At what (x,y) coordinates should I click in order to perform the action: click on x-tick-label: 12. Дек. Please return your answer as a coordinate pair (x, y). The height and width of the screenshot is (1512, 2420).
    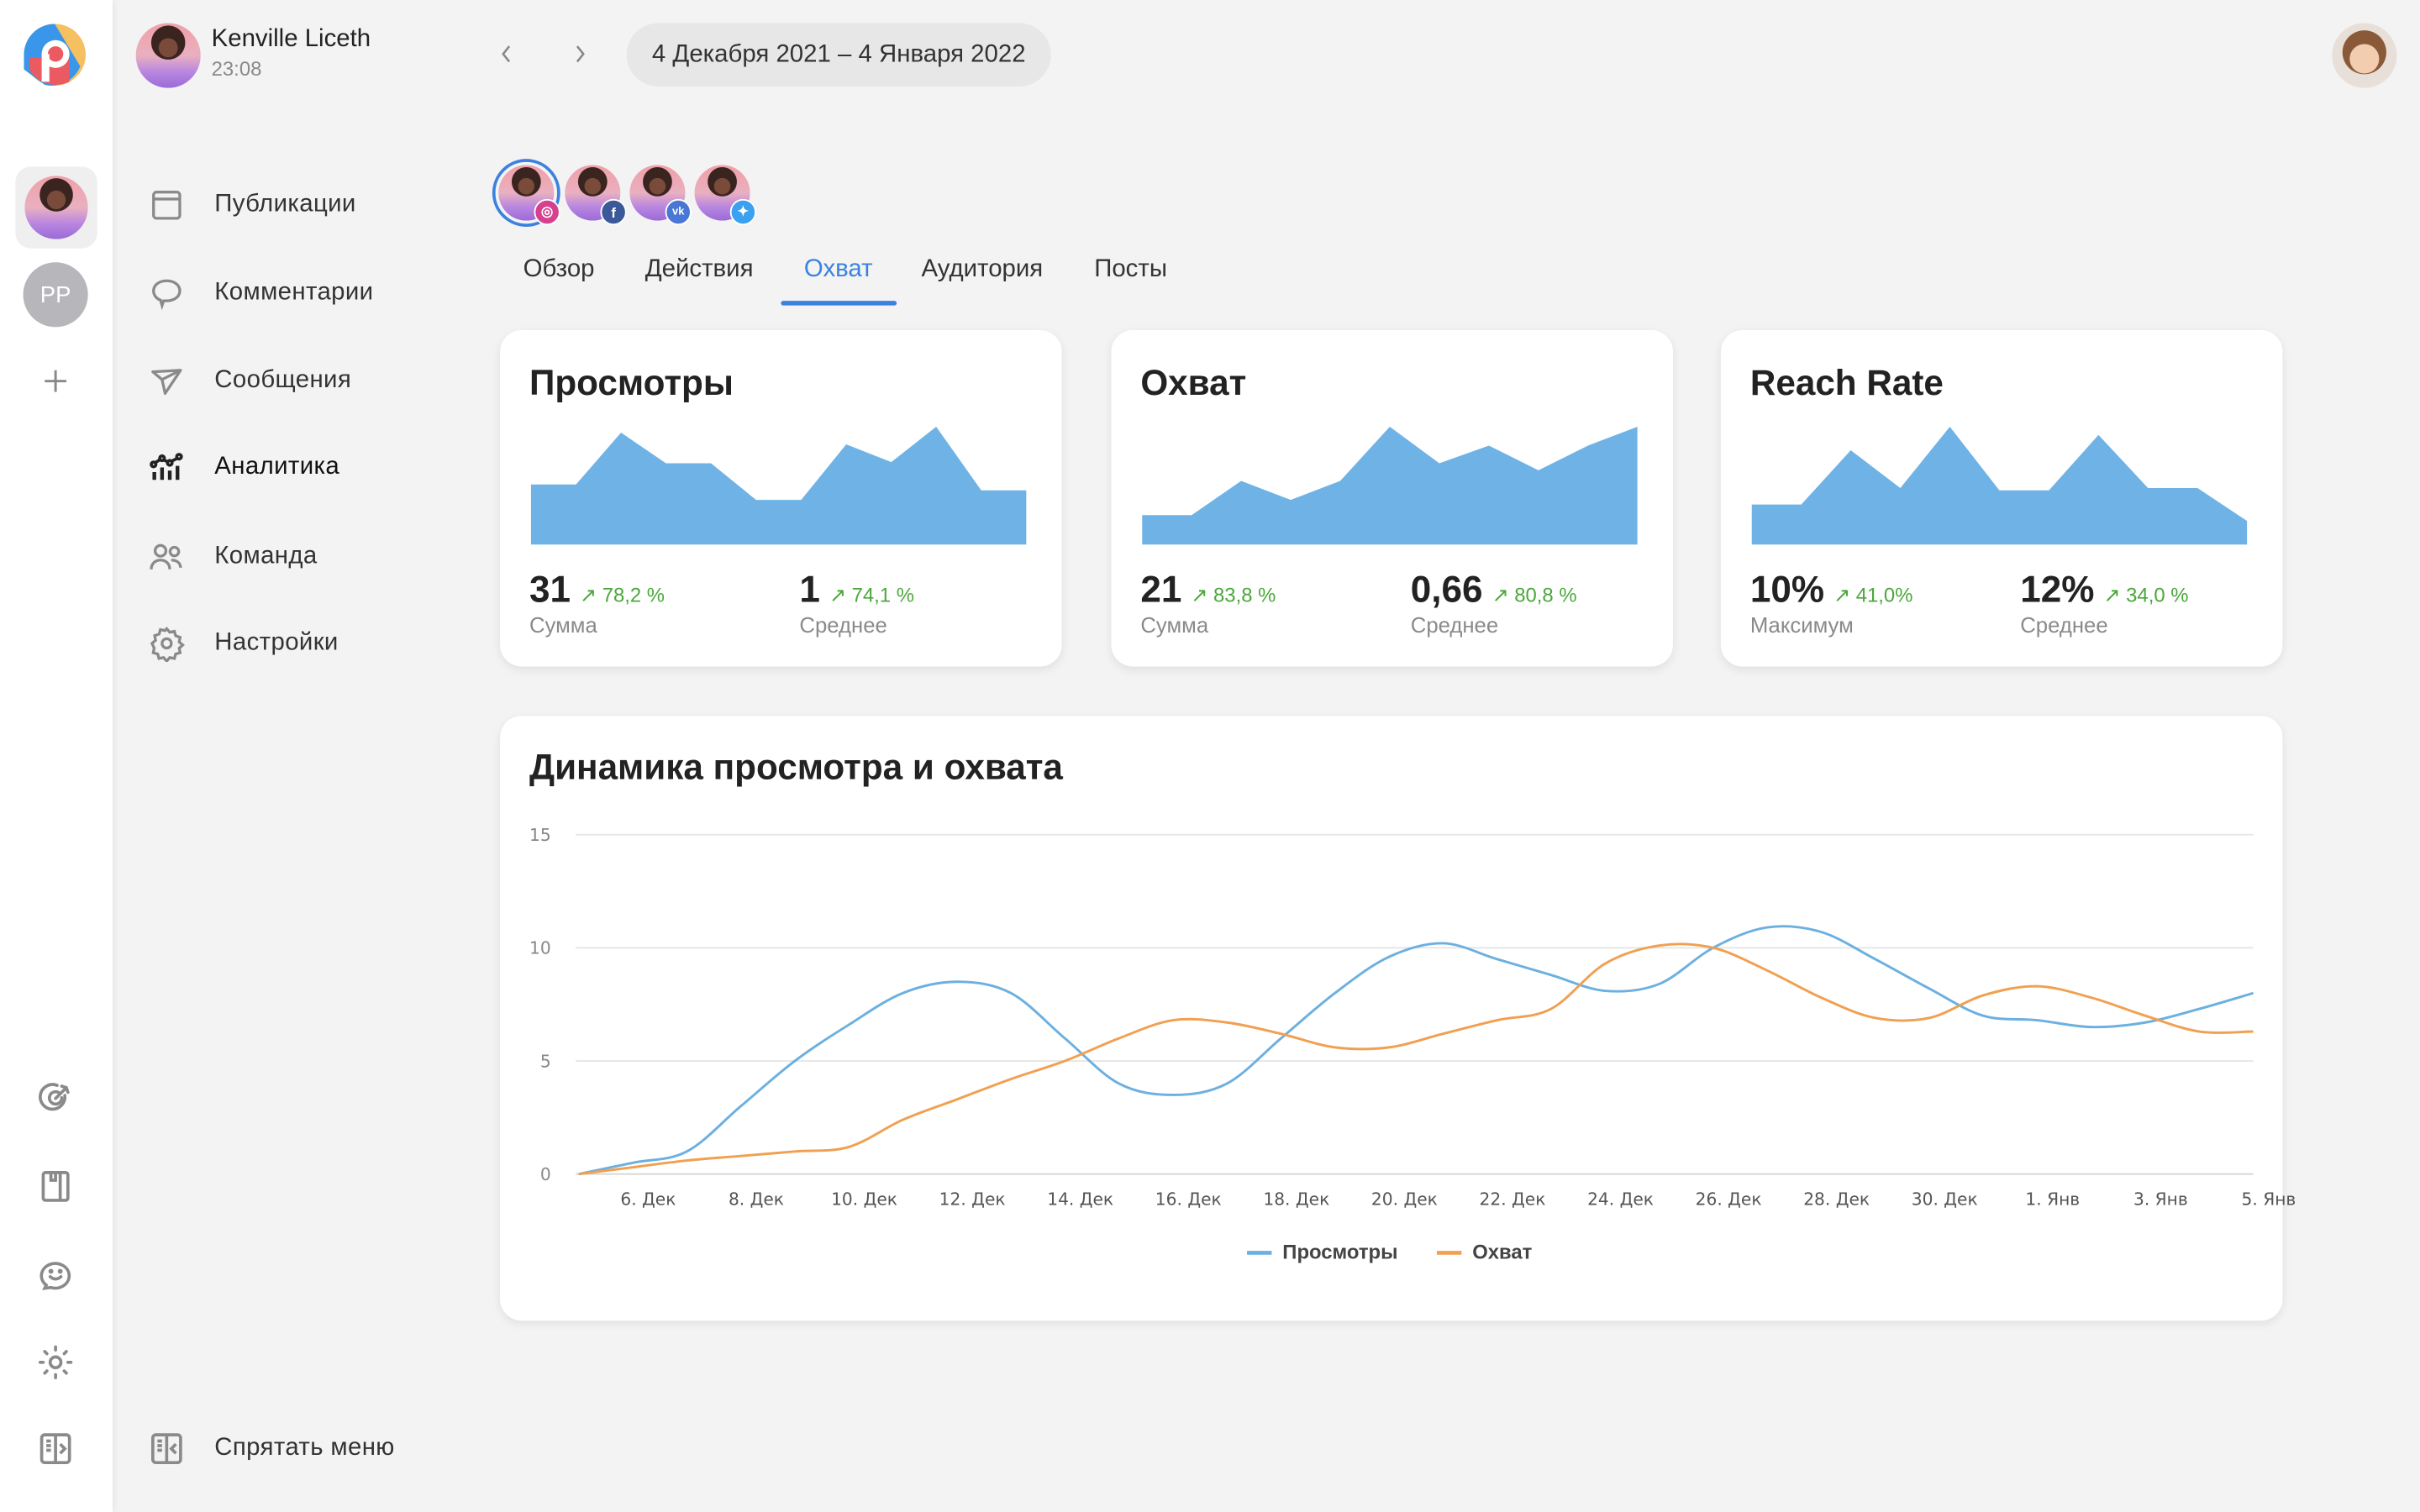
    Looking at the image, I should click on (972, 1199).